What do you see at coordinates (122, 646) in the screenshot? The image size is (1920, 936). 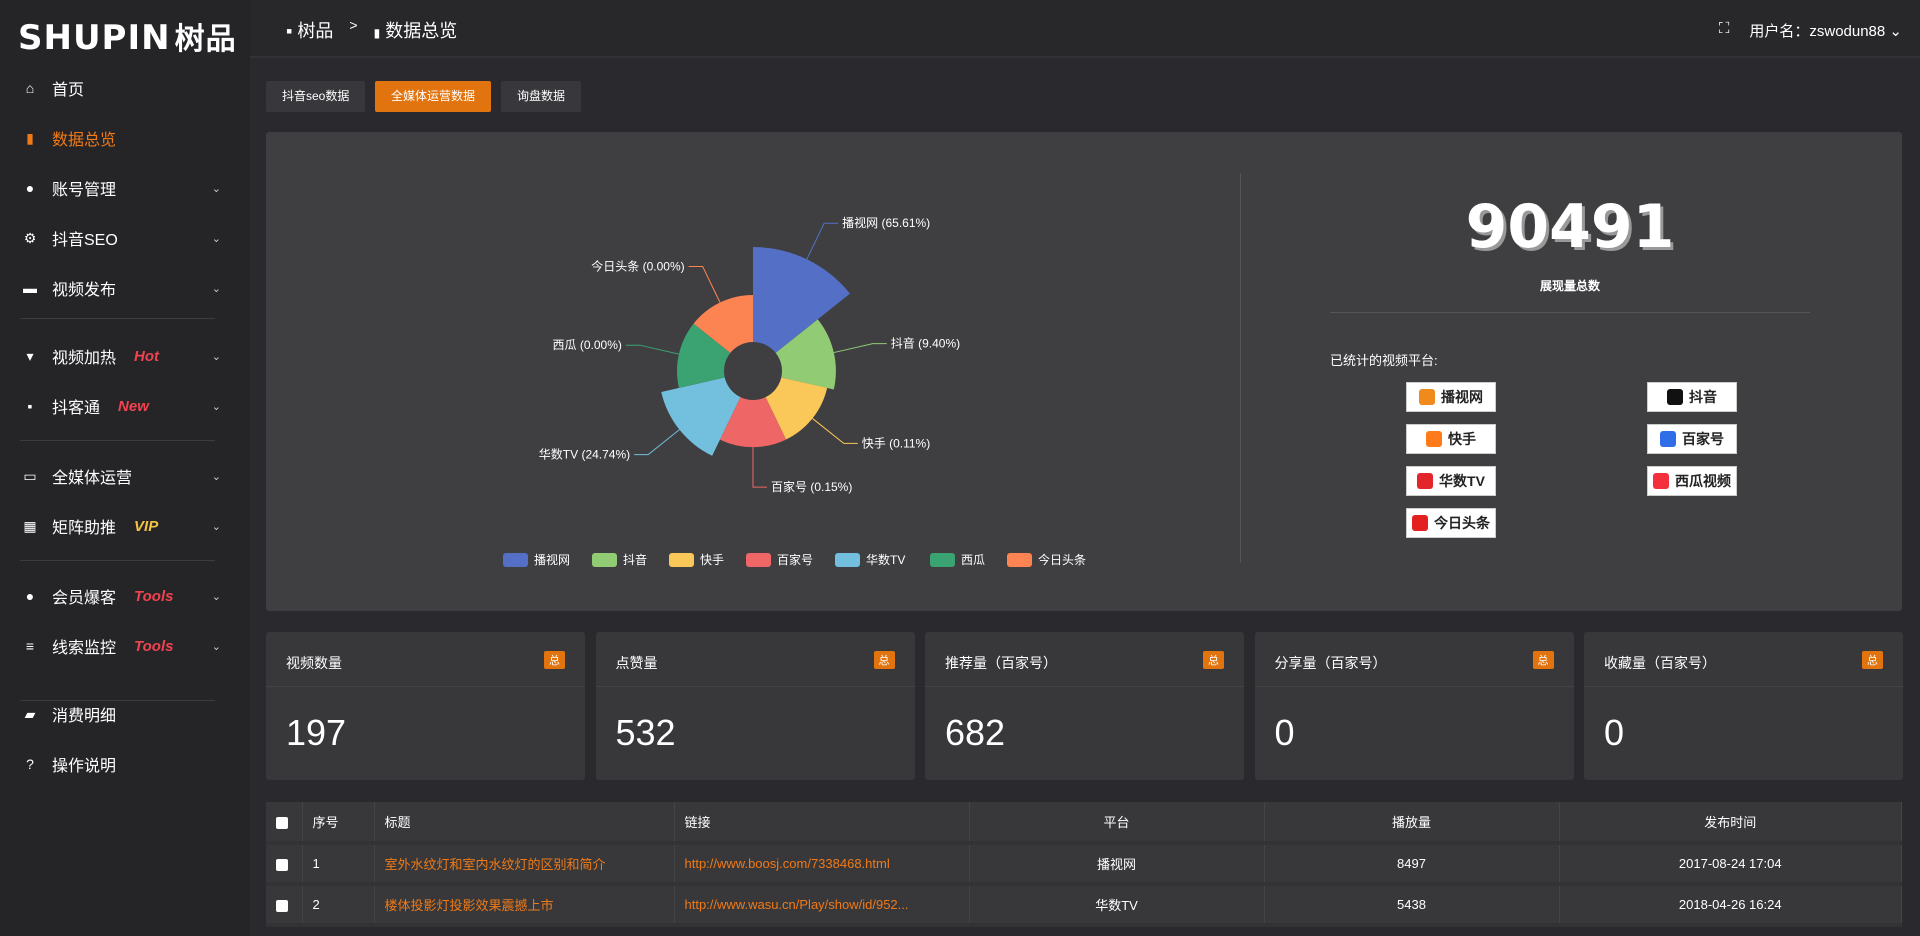 I see `sidebar-item: ≡ 线索监控 Tools ⌄` at bounding box center [122, 646].